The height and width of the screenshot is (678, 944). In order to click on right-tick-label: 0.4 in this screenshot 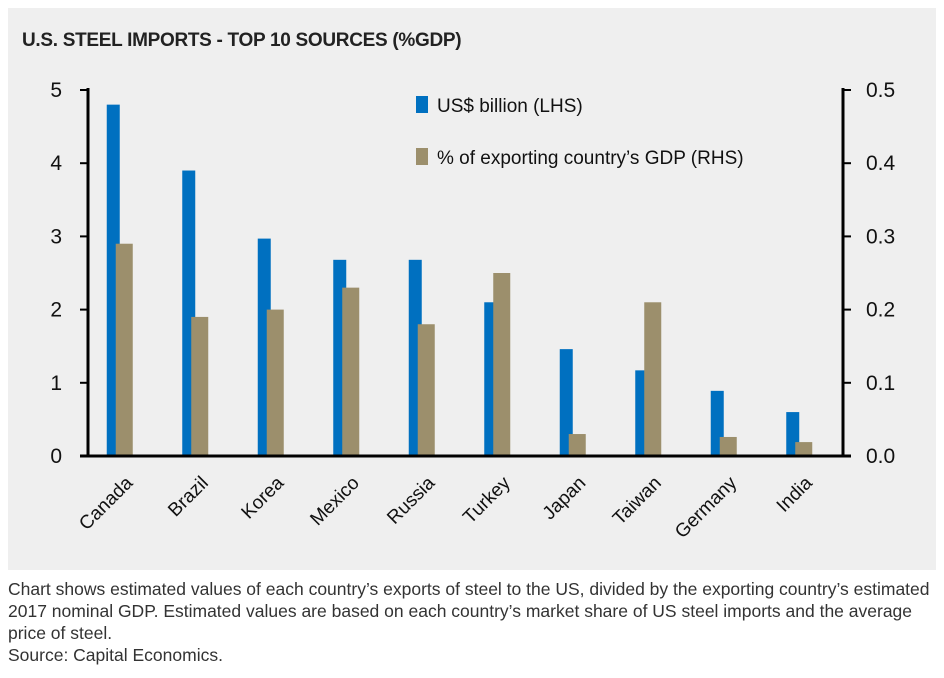, I will do `click(881, 163)`.